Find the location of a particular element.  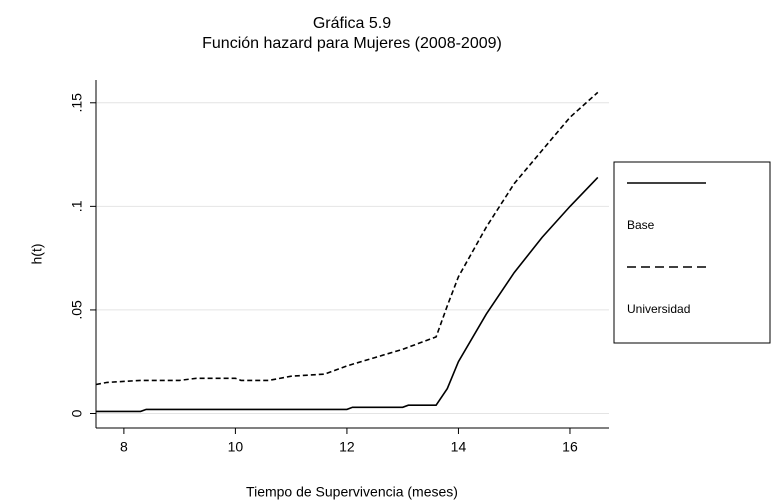

x-tick-label: 12 is located at coordinates (347, 447).